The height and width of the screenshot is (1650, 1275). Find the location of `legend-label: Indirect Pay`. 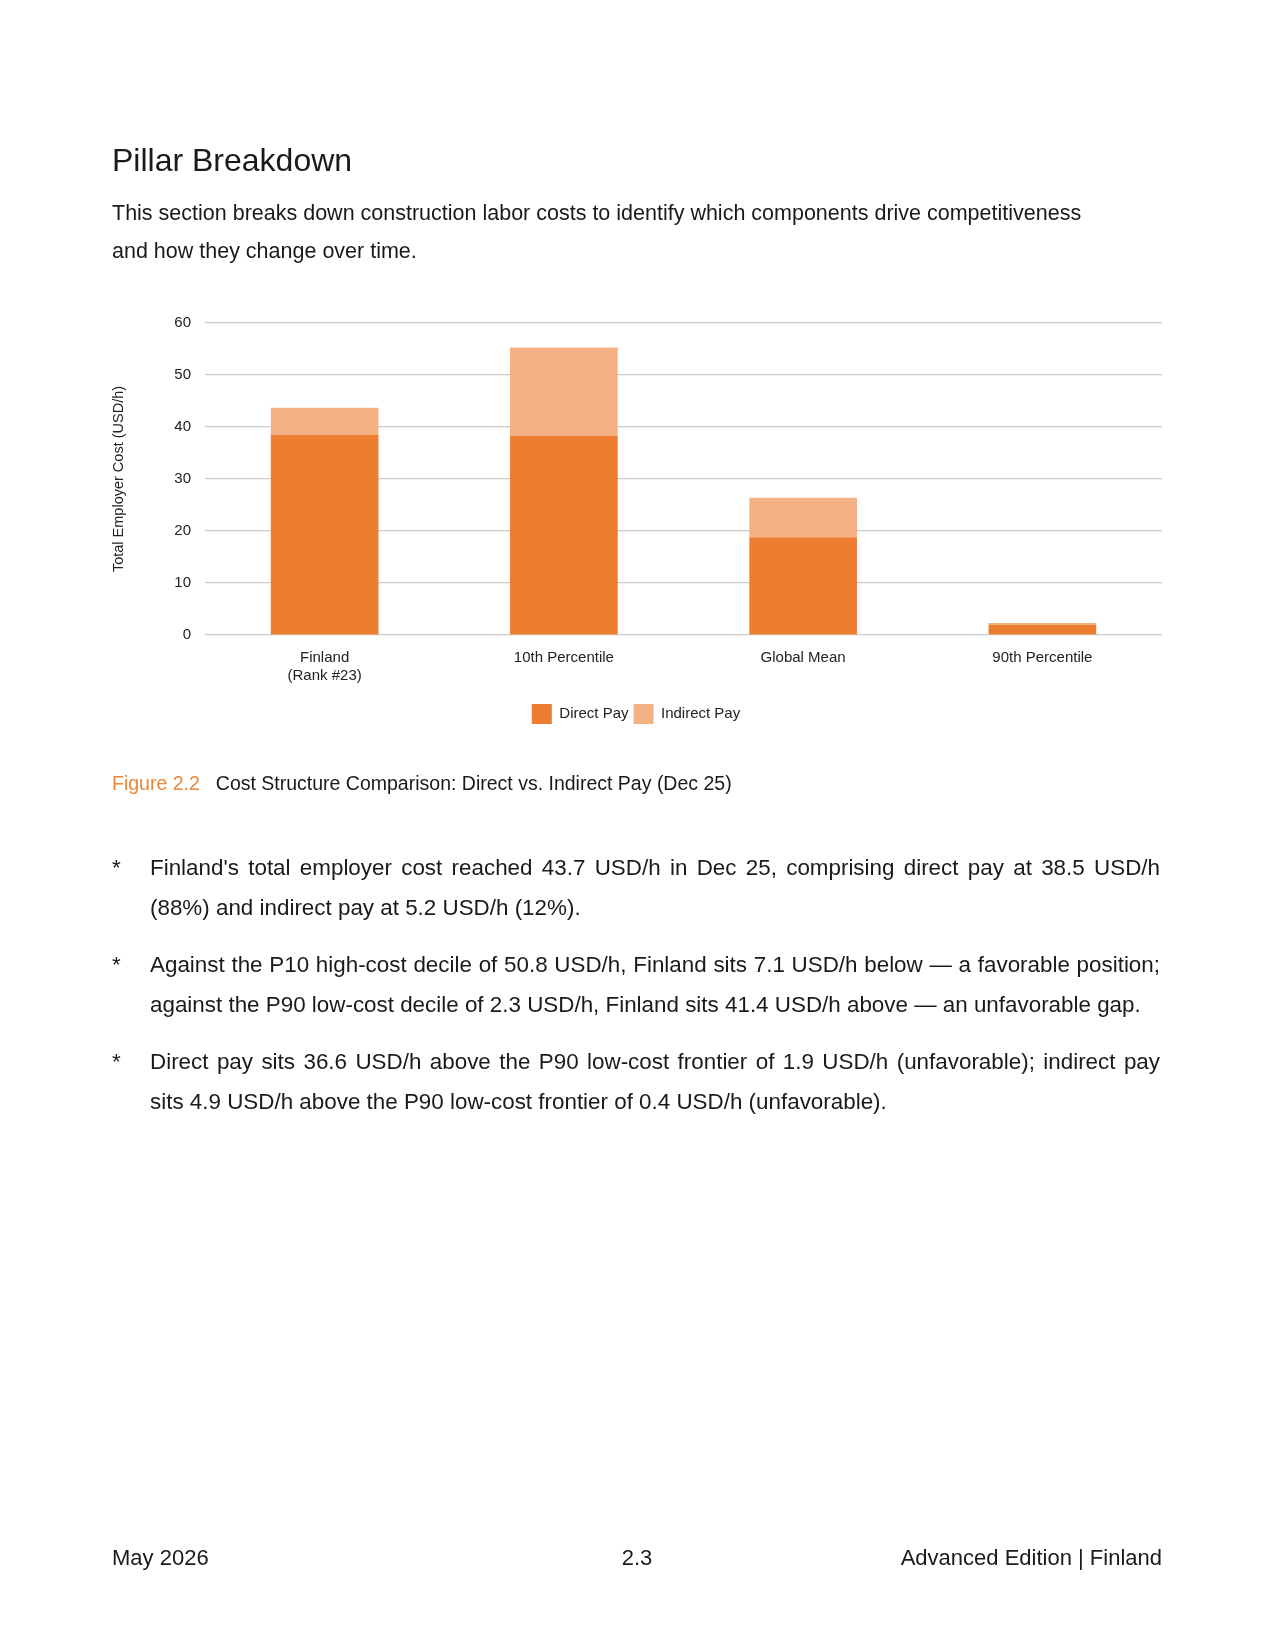

legend-label: Indirect Pay is located at coordinates (700, 713).